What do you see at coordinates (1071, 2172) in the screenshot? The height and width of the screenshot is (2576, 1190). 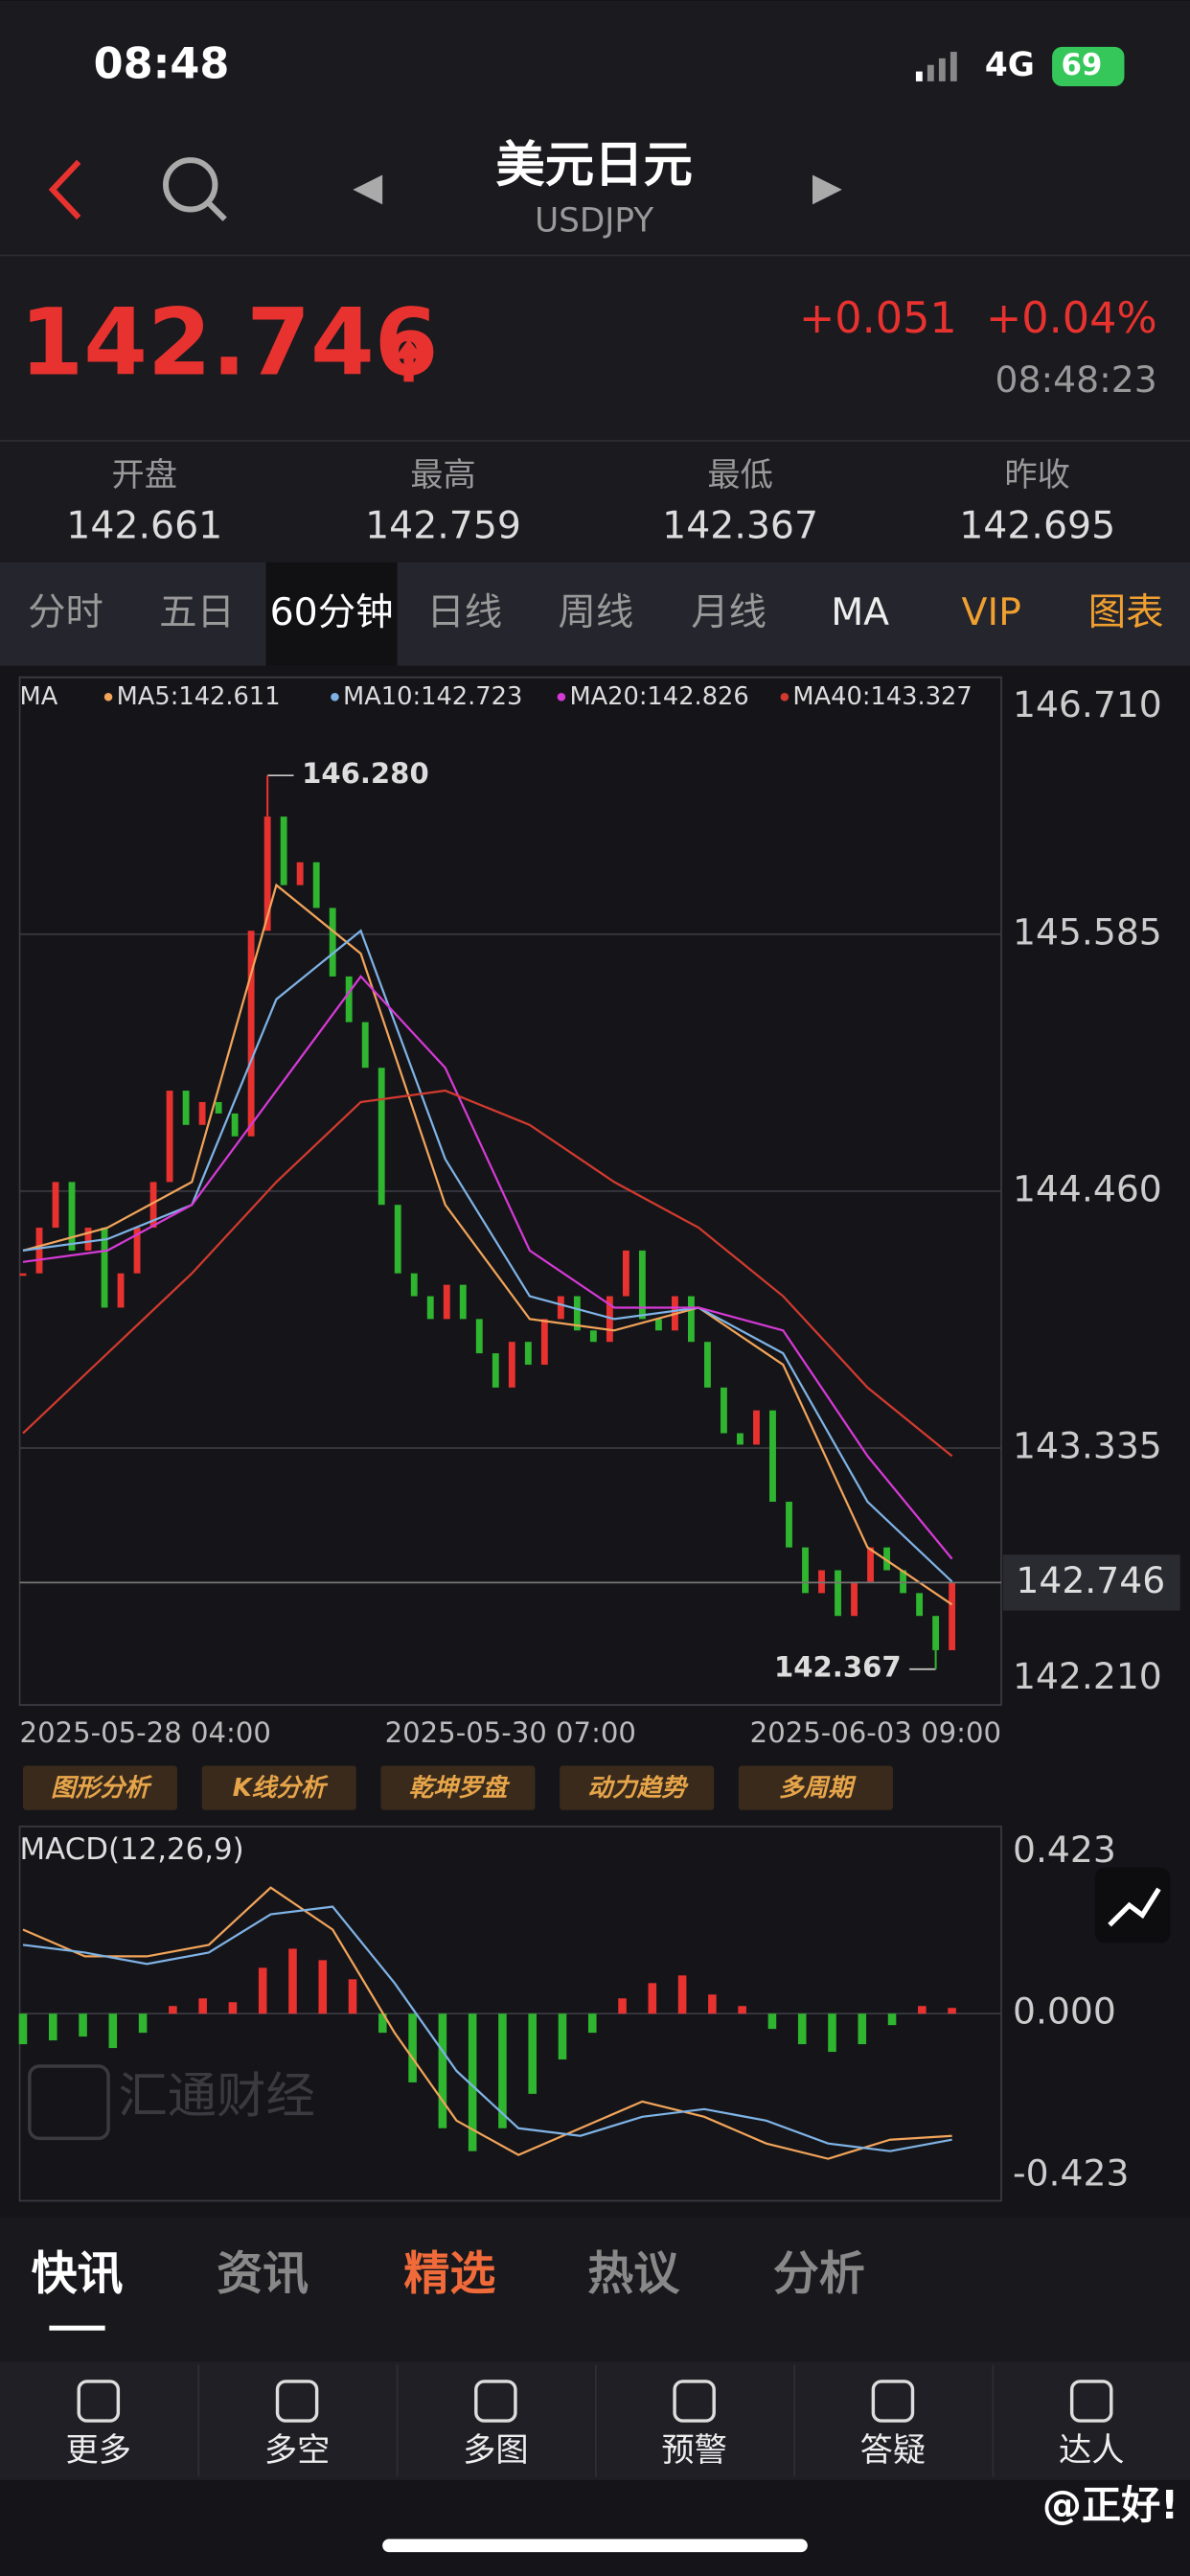 I see `y-tick-label: -0.423` at bounding box center [1071, 2172].